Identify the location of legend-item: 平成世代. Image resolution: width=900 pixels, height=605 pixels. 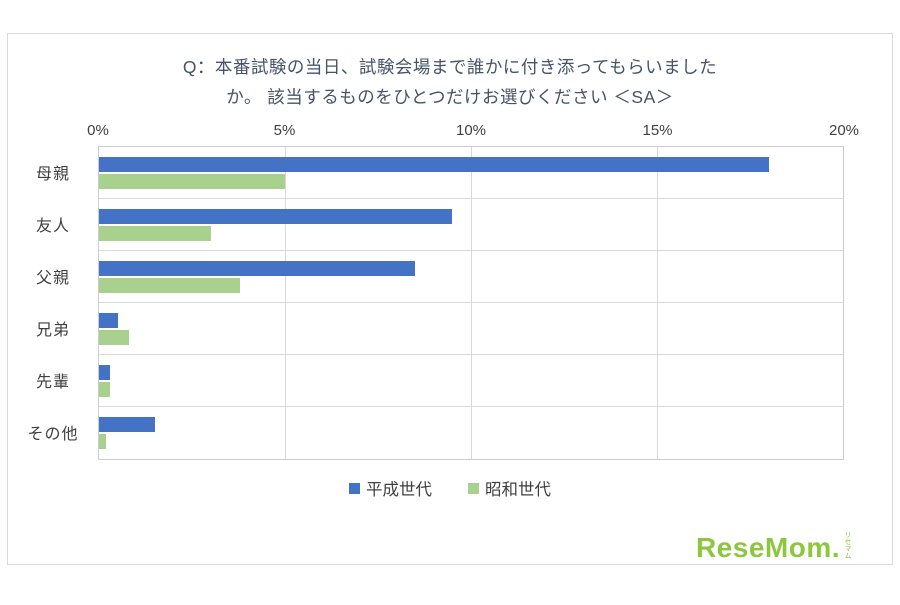
(390, 488).